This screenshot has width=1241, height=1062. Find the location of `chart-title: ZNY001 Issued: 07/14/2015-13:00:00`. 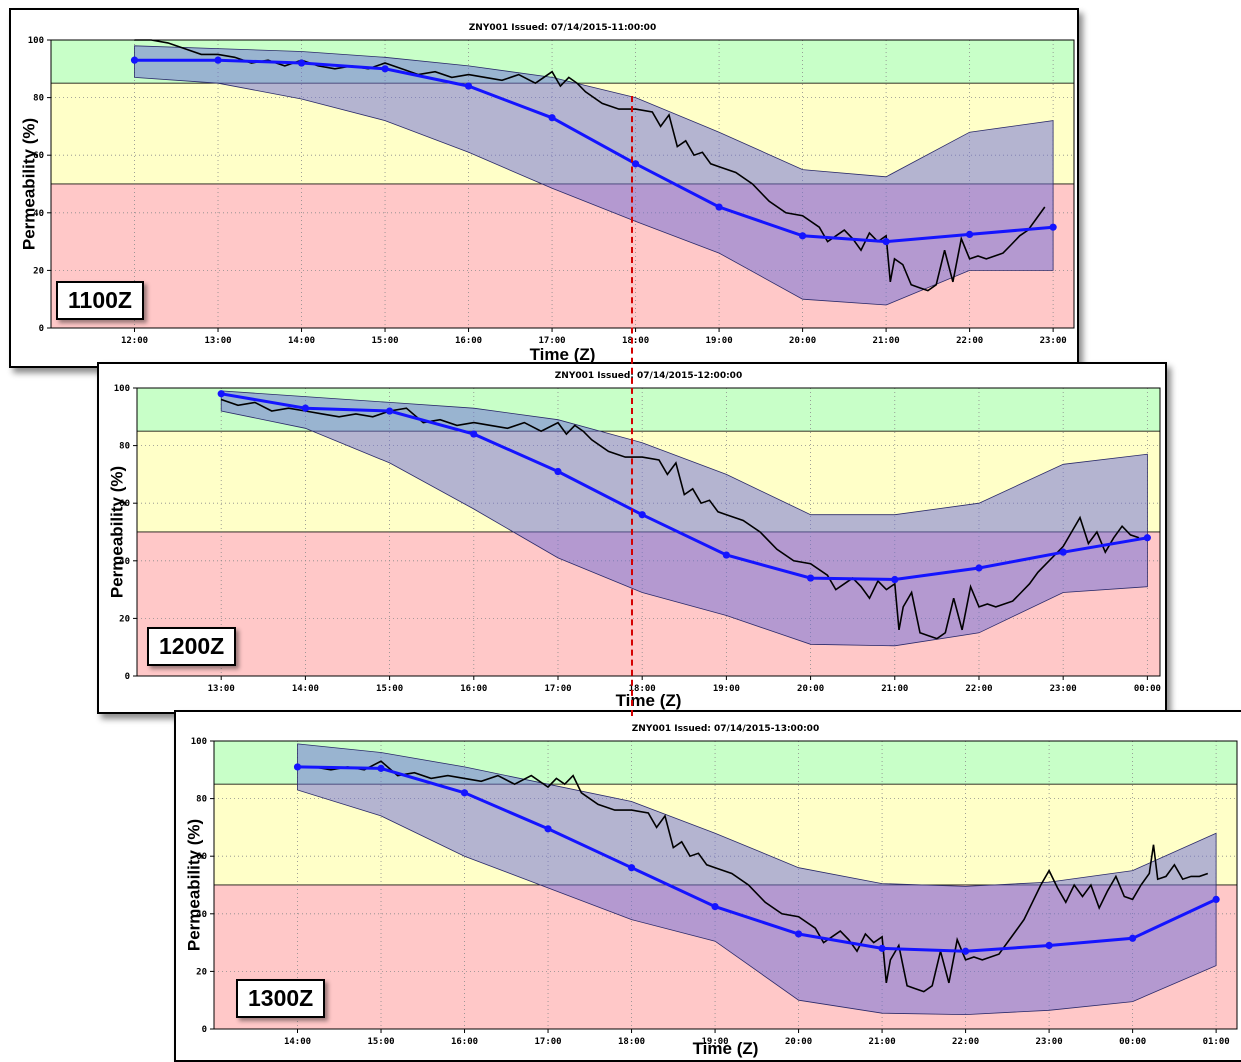

chart-title: ZNY001 Issued: 07/14/2015-13:00:00 is located at coordinates (725, 729).